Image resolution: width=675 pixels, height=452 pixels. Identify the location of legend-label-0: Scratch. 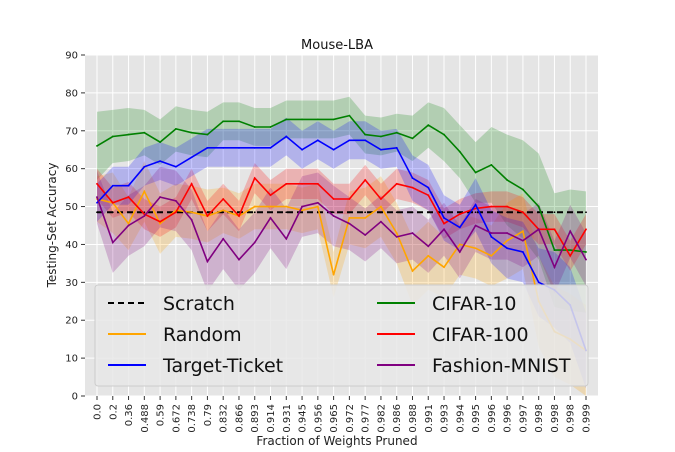
(199, 304).